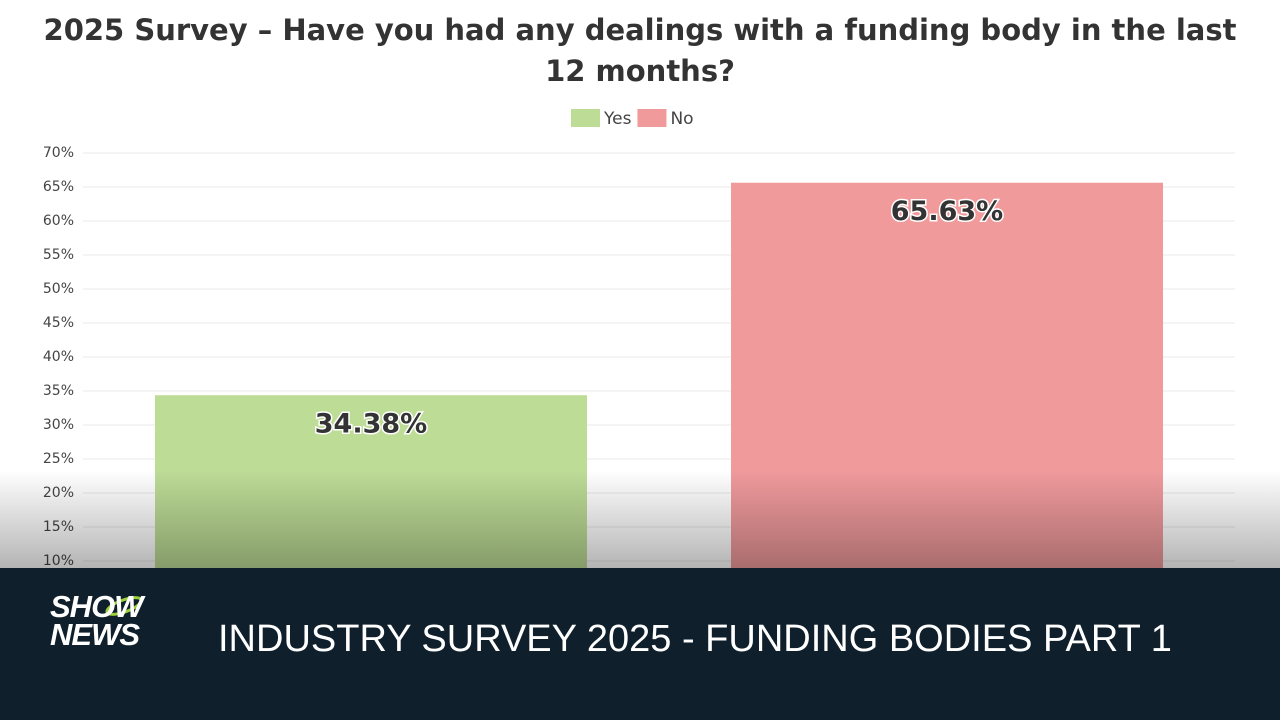 This screenshot has width=1280, height=720. What do you see at coordinates (58, 425) in the screenshot?
I see `y-tick-label: 30%` at bounding box center [58, 425].